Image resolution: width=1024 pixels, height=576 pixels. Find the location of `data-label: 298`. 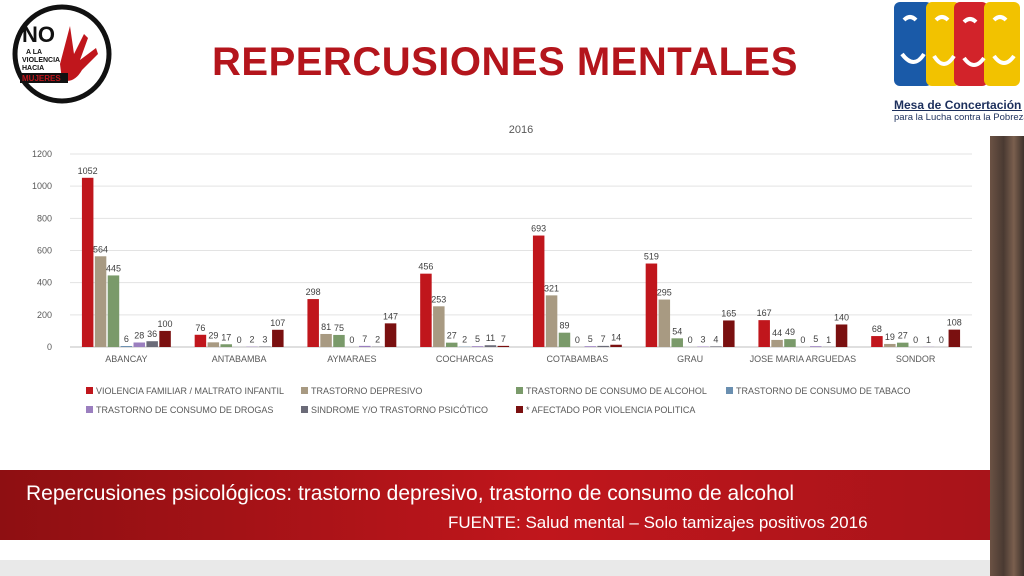

data-label: 298 is located at coordinates (313, 292).